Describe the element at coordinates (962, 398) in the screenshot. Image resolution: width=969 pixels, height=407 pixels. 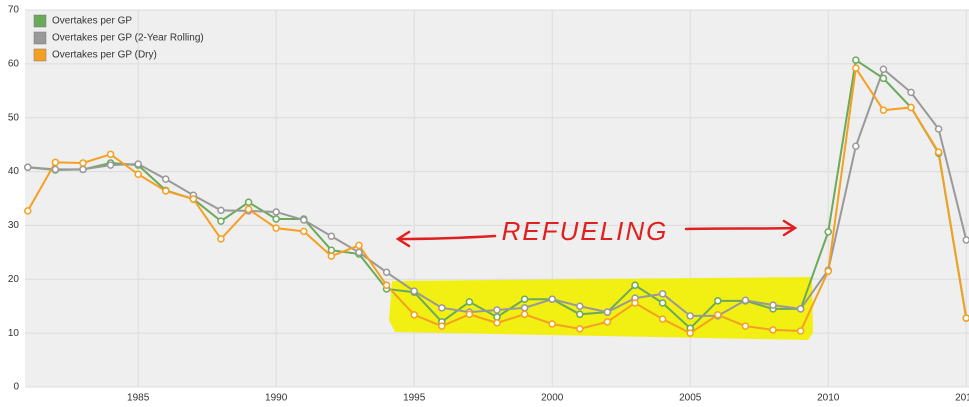
I see `x-tick-label: 2015` at that location.